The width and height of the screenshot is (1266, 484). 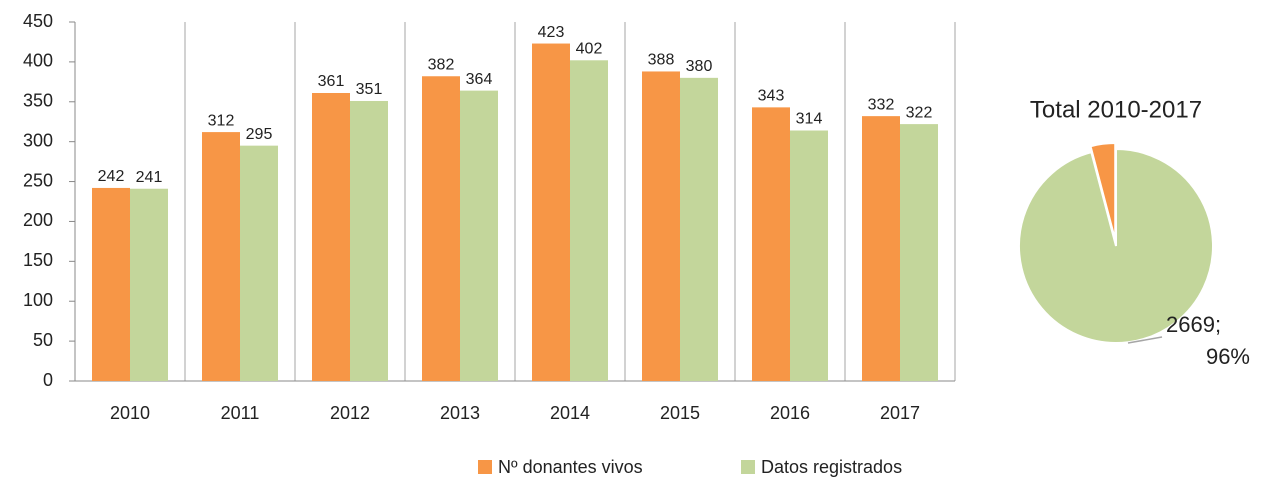 What do you see at coordinates (1145, 340) in the screenshot?
I see `leader-line` at bounding box center [1145, 340].